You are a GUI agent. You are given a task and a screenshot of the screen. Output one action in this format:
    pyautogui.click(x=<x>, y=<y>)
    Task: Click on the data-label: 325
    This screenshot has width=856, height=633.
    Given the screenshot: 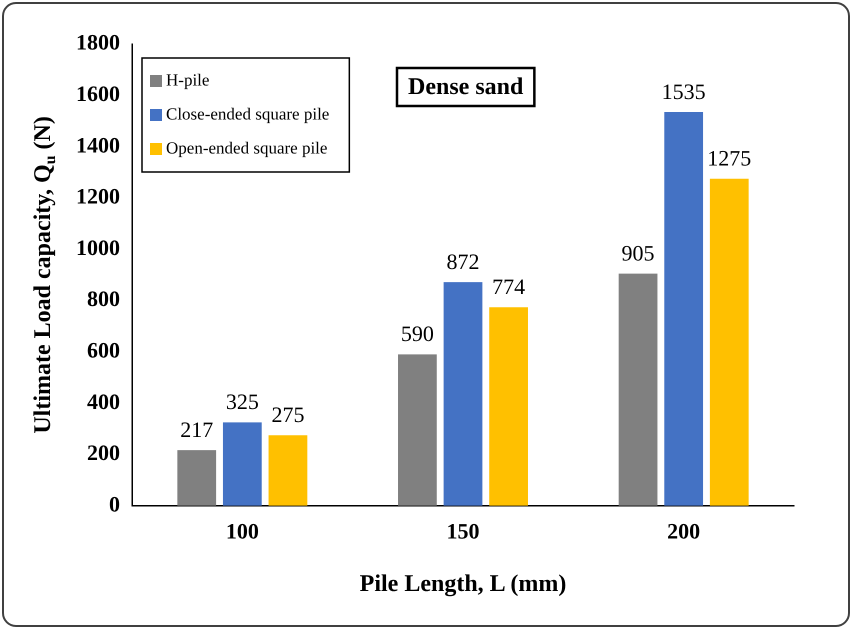 What is the action you would take?
    pyautogui.click(x=242, y=401)
    